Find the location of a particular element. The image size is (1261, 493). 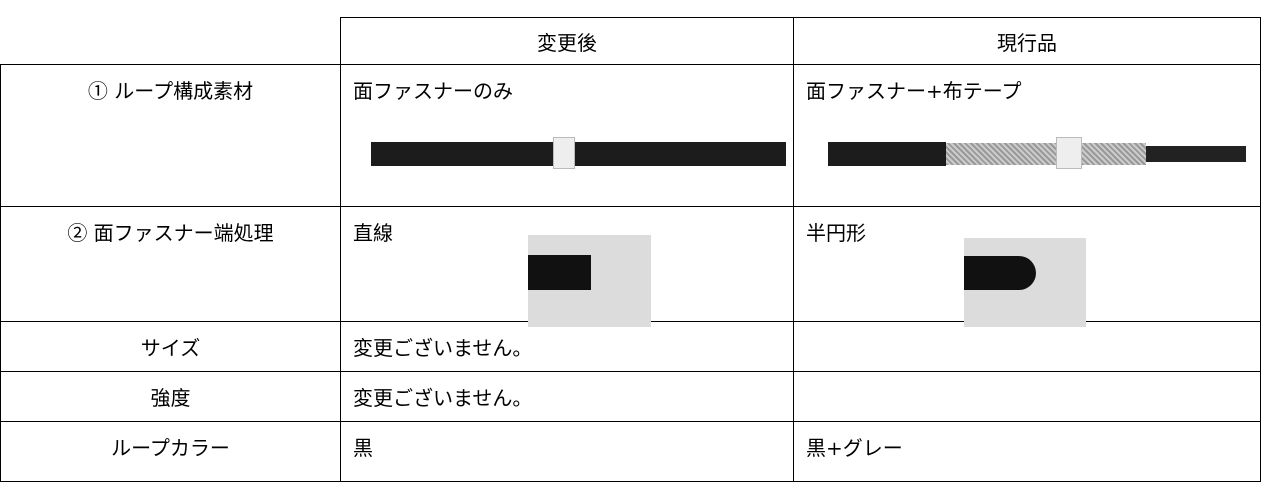

row-label: サイズ is located at coordinates (170, 346).